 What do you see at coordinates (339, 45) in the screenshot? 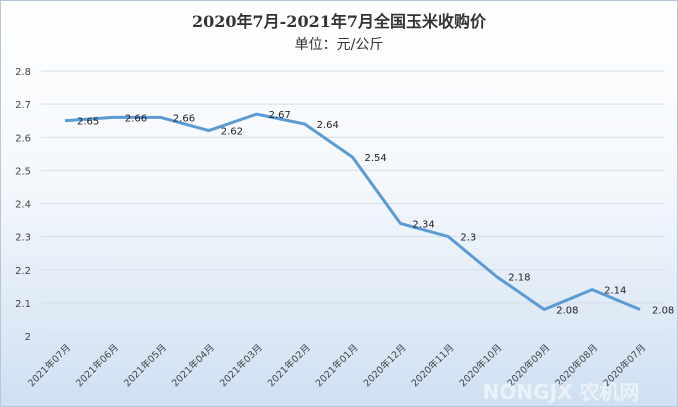
I see `chart-subtitle: 单位：元/公斤` at bounding box center [339, 45].